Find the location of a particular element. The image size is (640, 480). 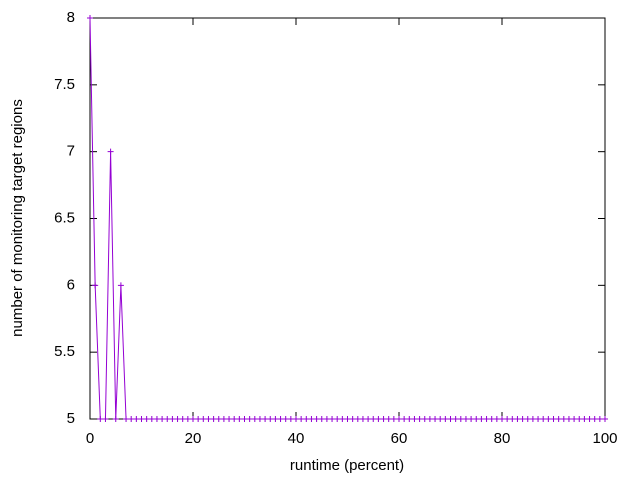

y-tick-label: 7.5 is located at coordinates (64, 84).